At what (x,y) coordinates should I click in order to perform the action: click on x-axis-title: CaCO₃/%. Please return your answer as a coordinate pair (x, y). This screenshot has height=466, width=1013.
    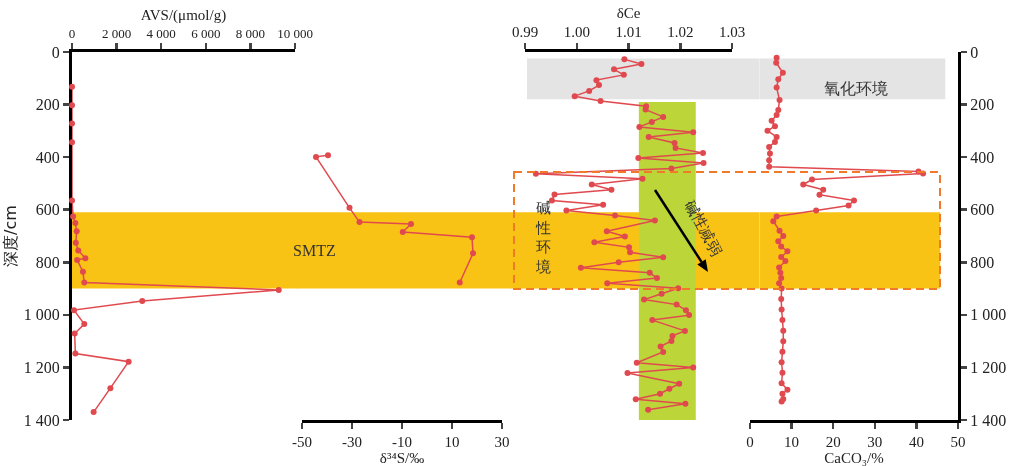
    Looking at the image, I should click on (854, 458).